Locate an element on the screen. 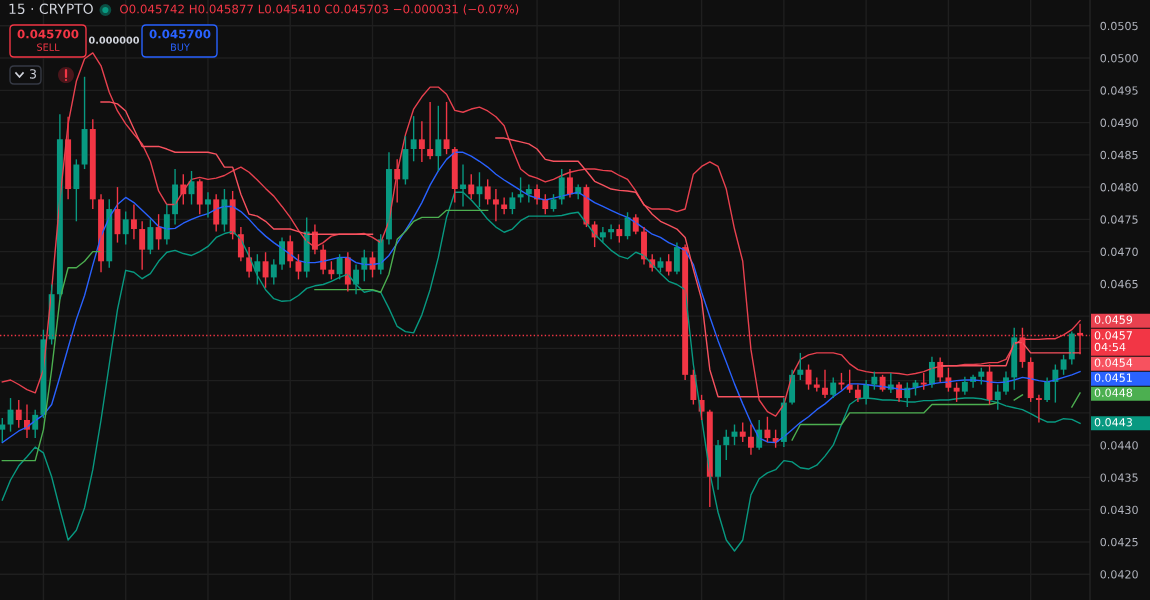  y-tick-label: 0.0475 is located at coordinates (1119, 219).